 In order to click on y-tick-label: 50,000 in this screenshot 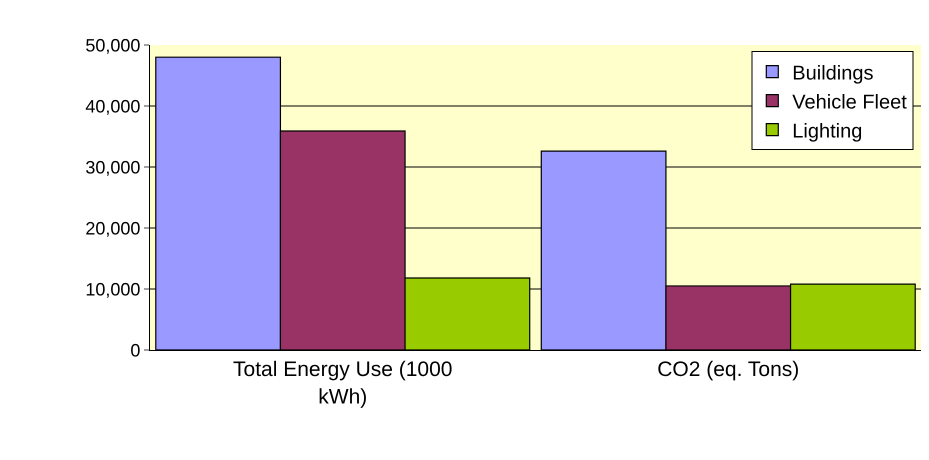, I will do `click(112, 45)`.